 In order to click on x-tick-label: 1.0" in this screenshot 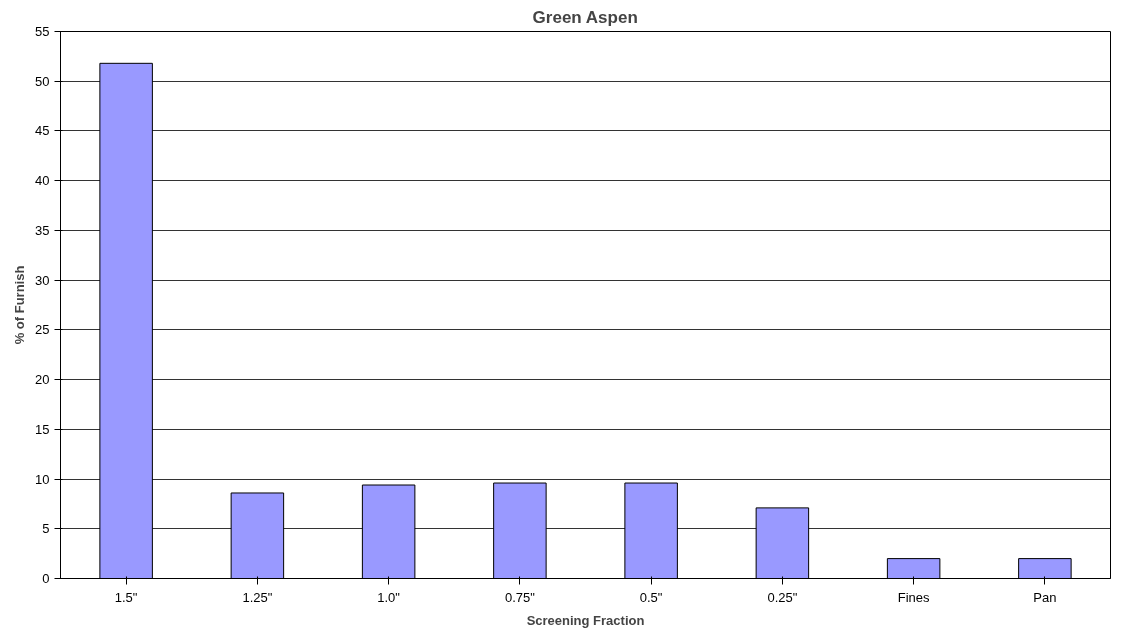, I will do `click(389, 597)`.